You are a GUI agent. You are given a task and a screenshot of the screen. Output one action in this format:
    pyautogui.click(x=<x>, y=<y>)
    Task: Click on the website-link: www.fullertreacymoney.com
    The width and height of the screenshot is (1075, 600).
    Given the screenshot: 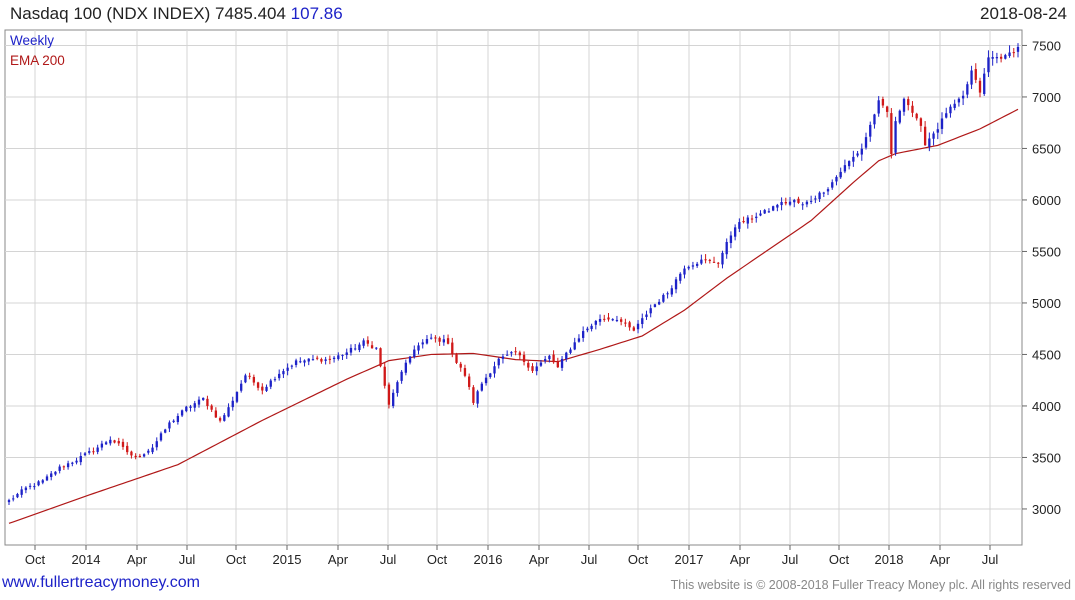 What is the action you would take?
    pyautogui.click(x=101, y=582)
    